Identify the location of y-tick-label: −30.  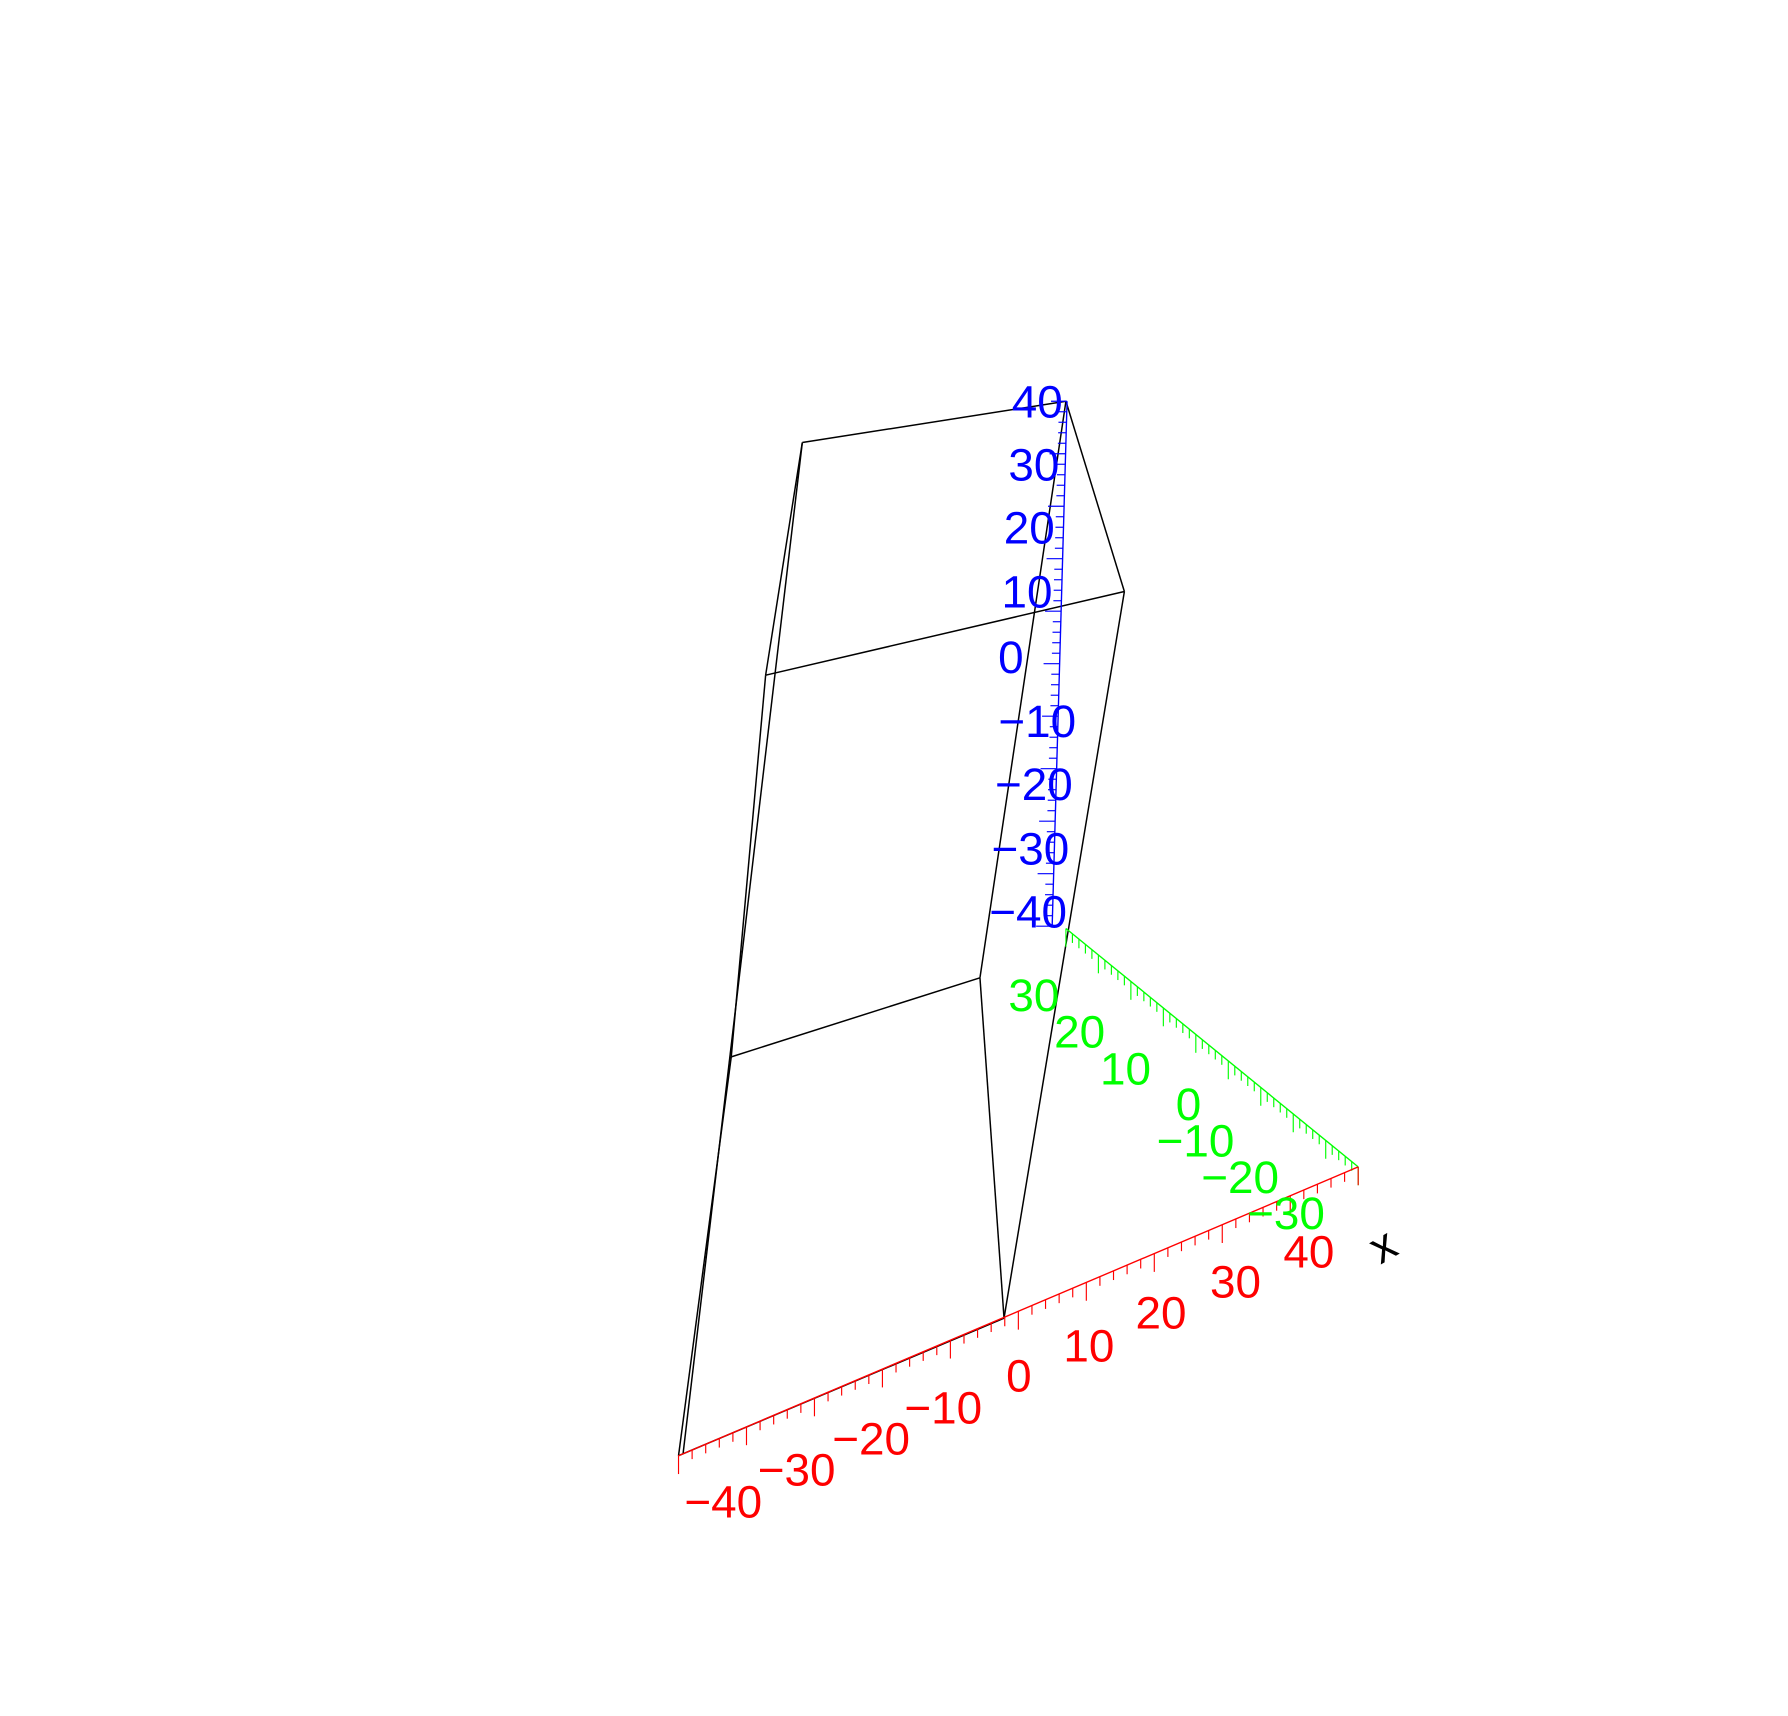
(1286, 1213).